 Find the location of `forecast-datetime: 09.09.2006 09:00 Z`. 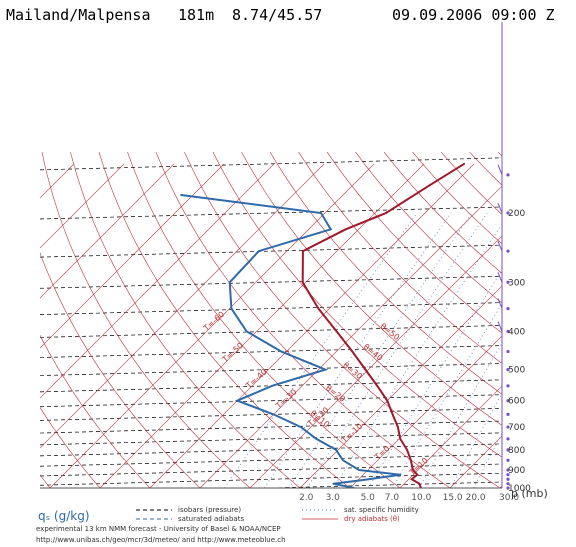

forecast-datetime: 09.09.2006 09:00 Z is located at coordinates (473, 15).